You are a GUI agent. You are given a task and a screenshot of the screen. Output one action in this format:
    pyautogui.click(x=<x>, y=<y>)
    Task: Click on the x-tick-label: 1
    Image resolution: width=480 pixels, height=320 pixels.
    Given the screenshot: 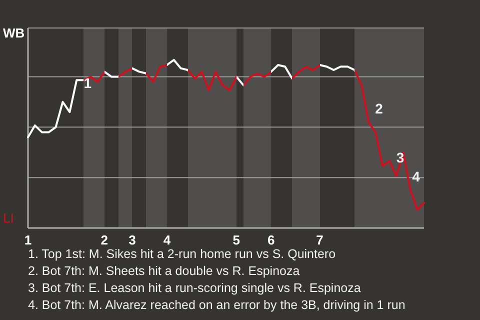 What is the action you would take?
    pyautogui.click(x=28, y=240)
    